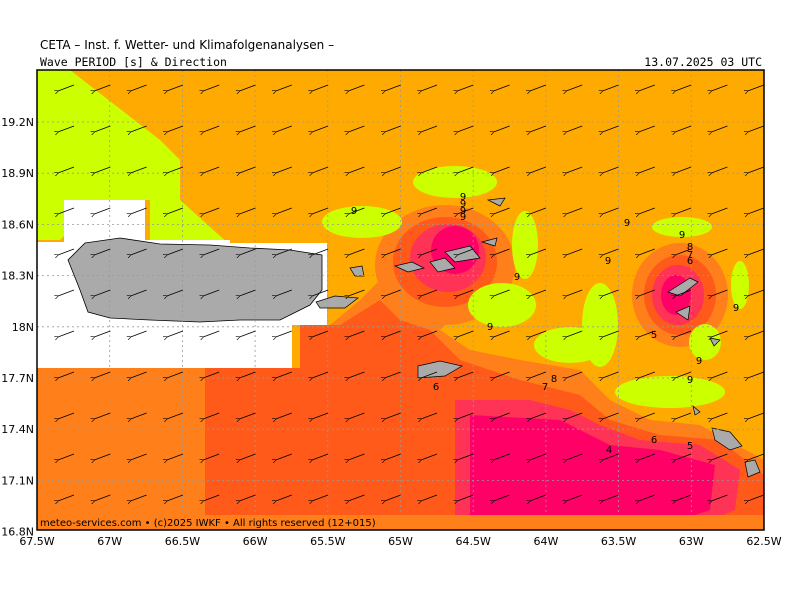  What do you see at coordinates (17, 224) in the screenshot?
I see `latitude-tick-label: 18.6N` at bounding box center [17, 224].